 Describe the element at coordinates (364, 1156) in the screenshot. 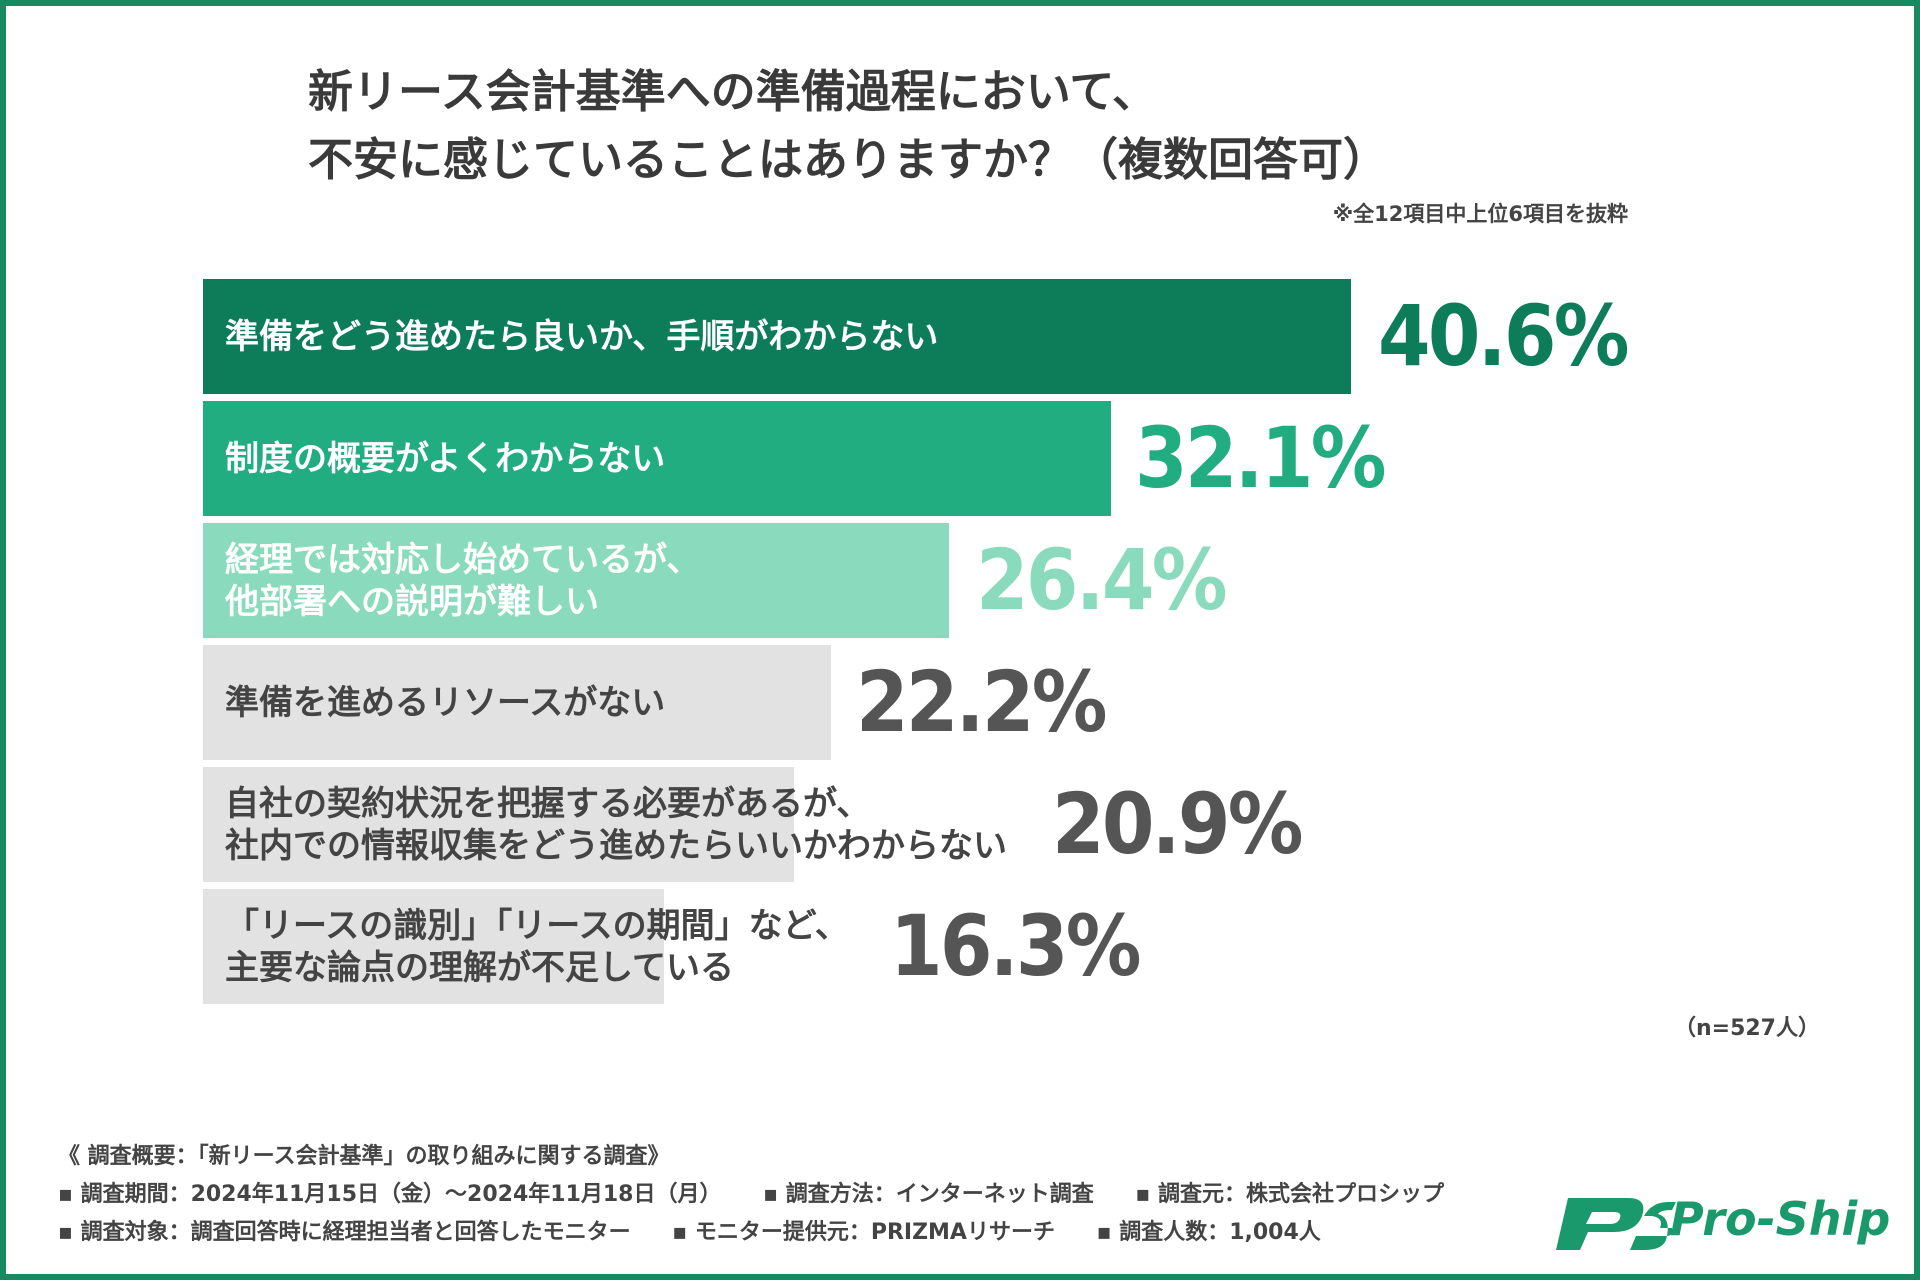

I see `survey-heading: 《 調査概要：「新リース会計基準」の取り組みに関する調査》` at that location.